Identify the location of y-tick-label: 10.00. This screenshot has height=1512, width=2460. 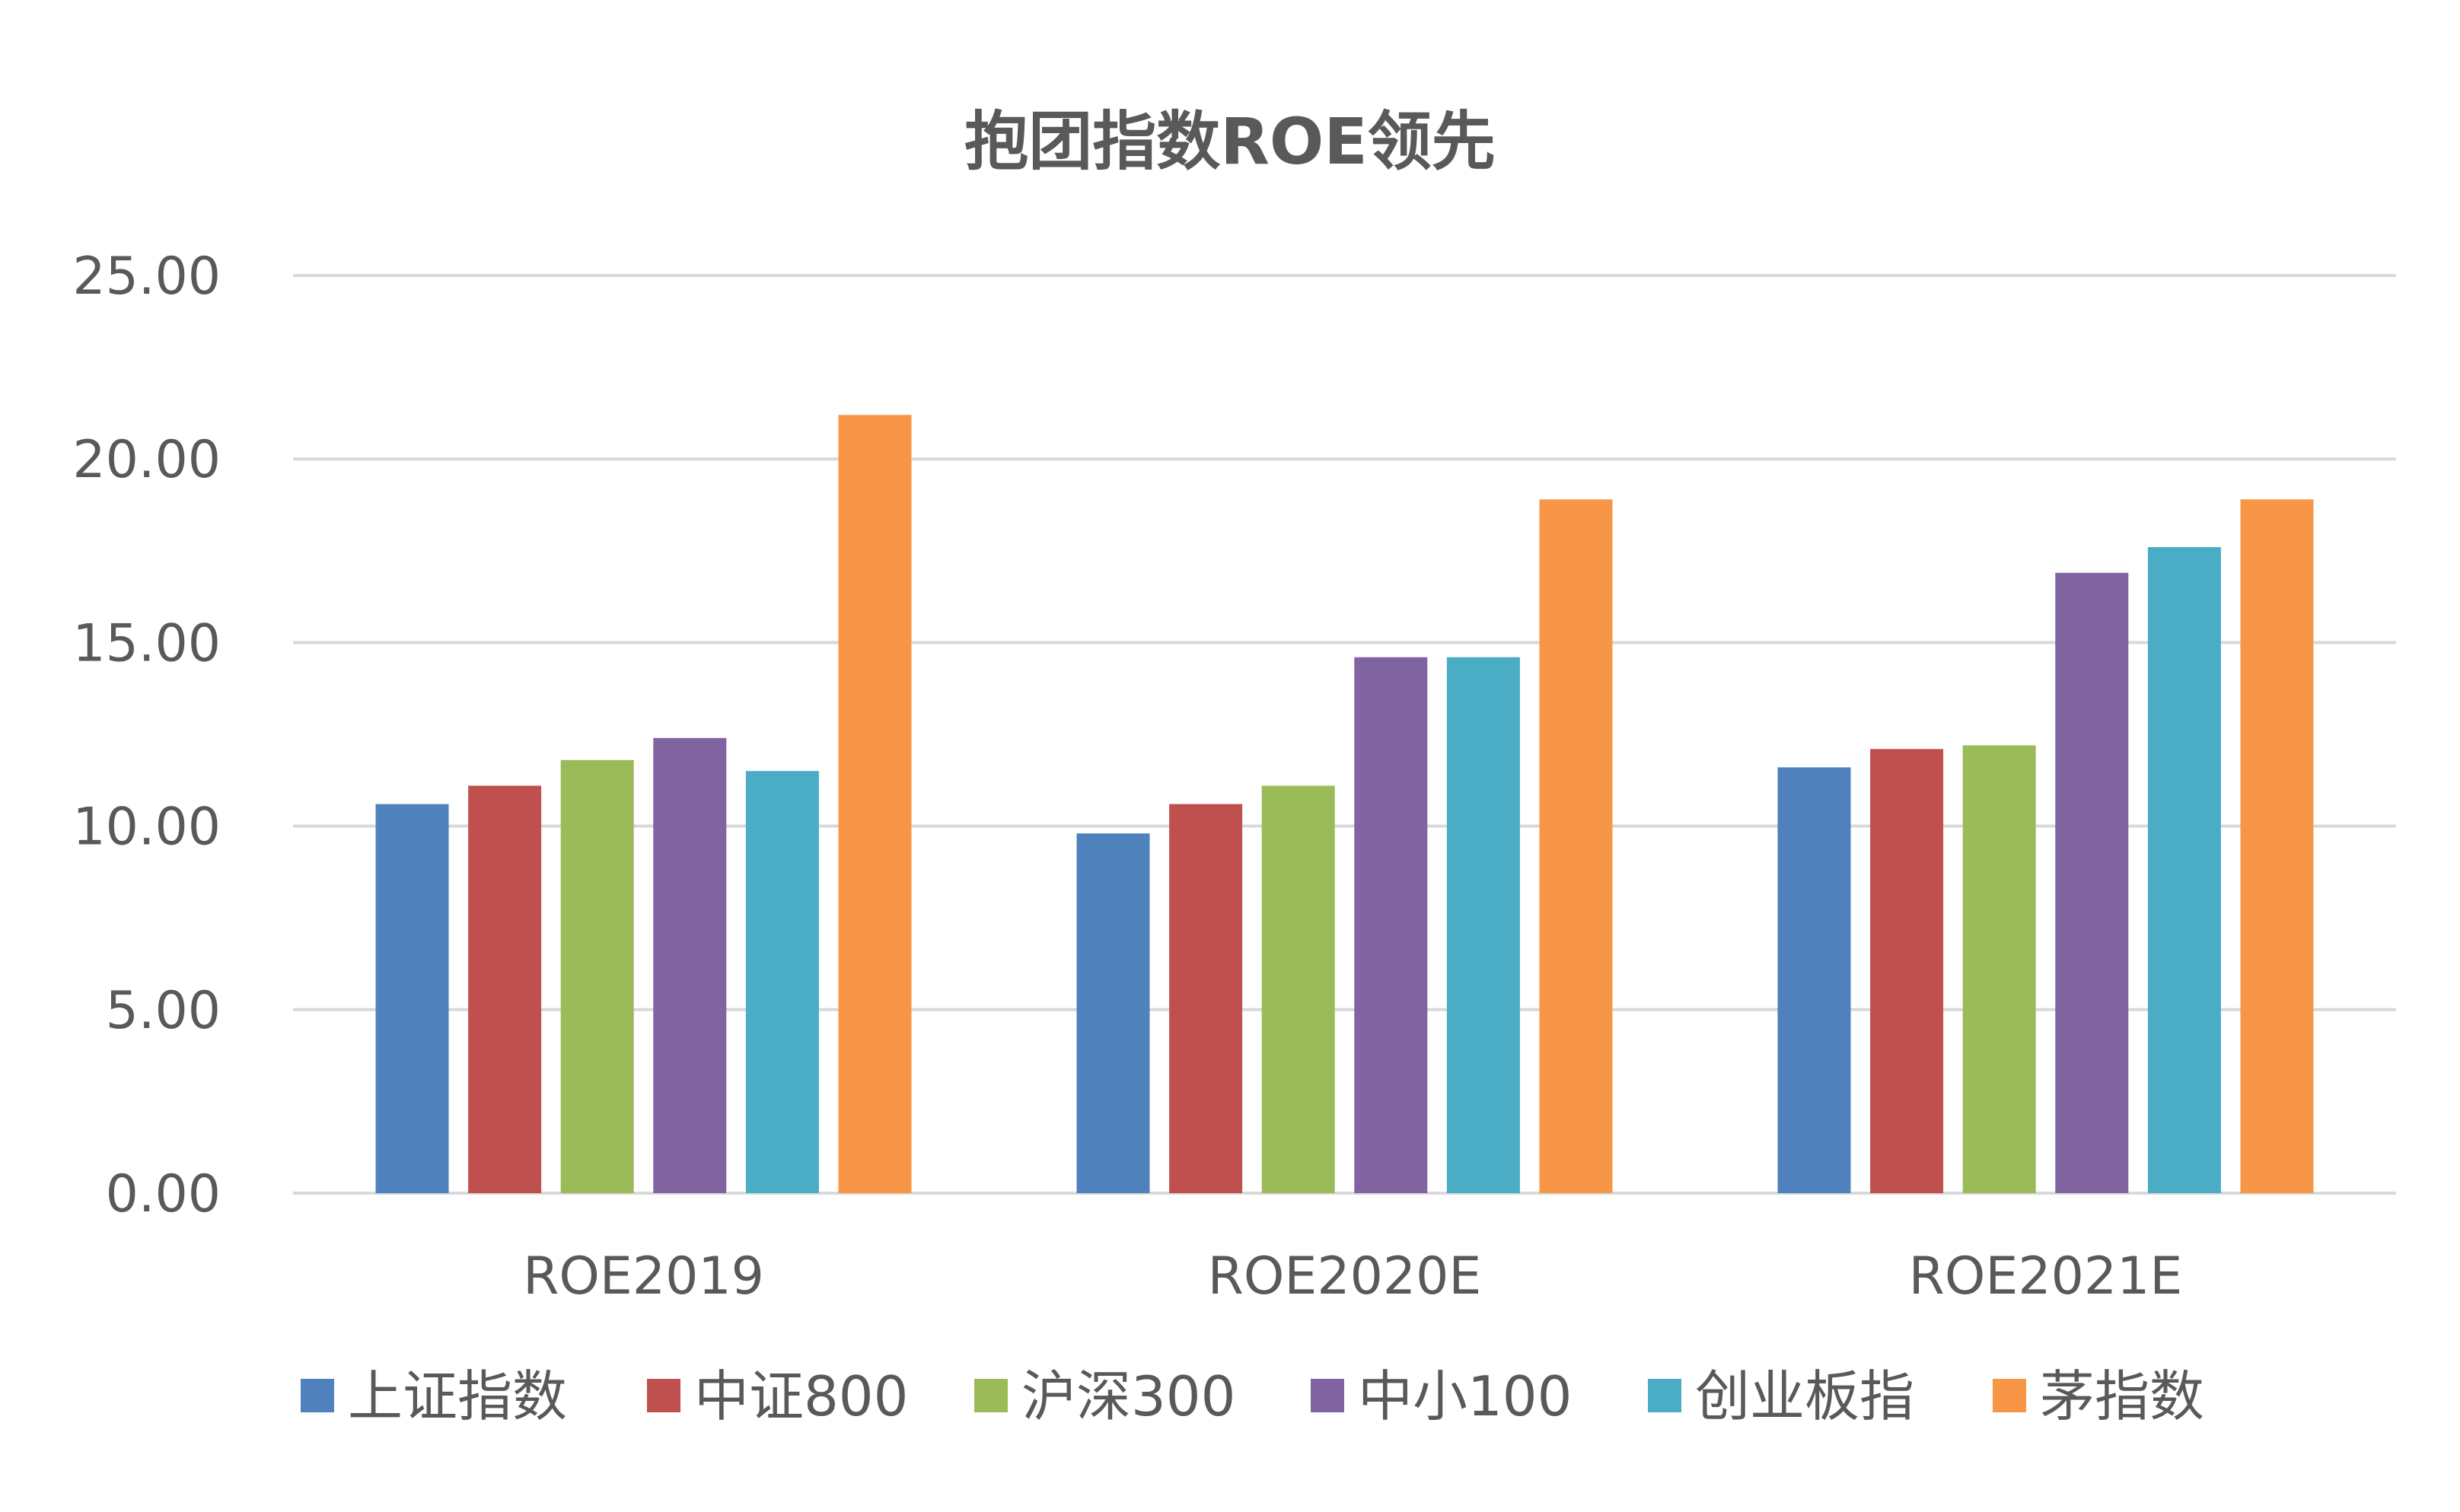
(146, 827).